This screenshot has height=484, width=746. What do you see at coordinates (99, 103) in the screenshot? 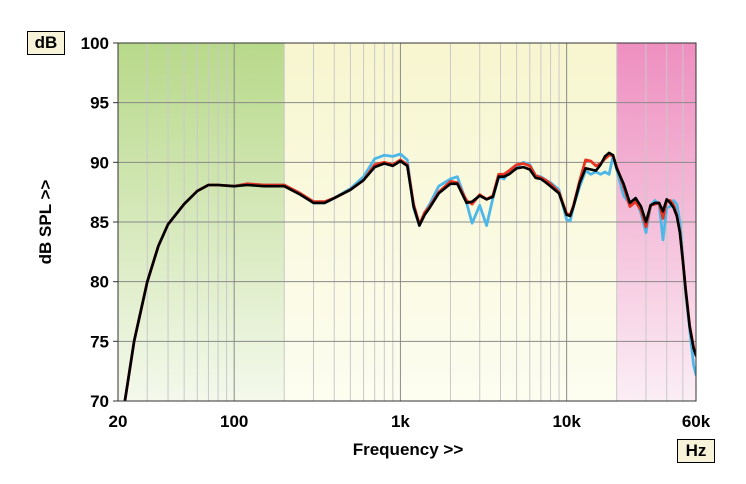
I see `y-tick-label: 95` at bounding box center [99, 103].